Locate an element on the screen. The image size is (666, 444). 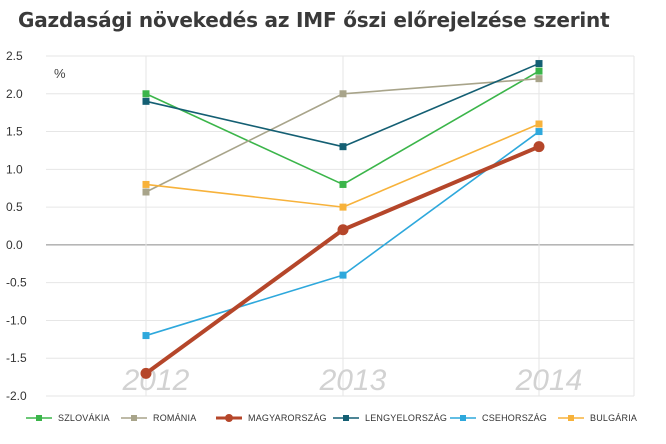
legend-item: BULGÁRIA is located at coordinates (597, 418).